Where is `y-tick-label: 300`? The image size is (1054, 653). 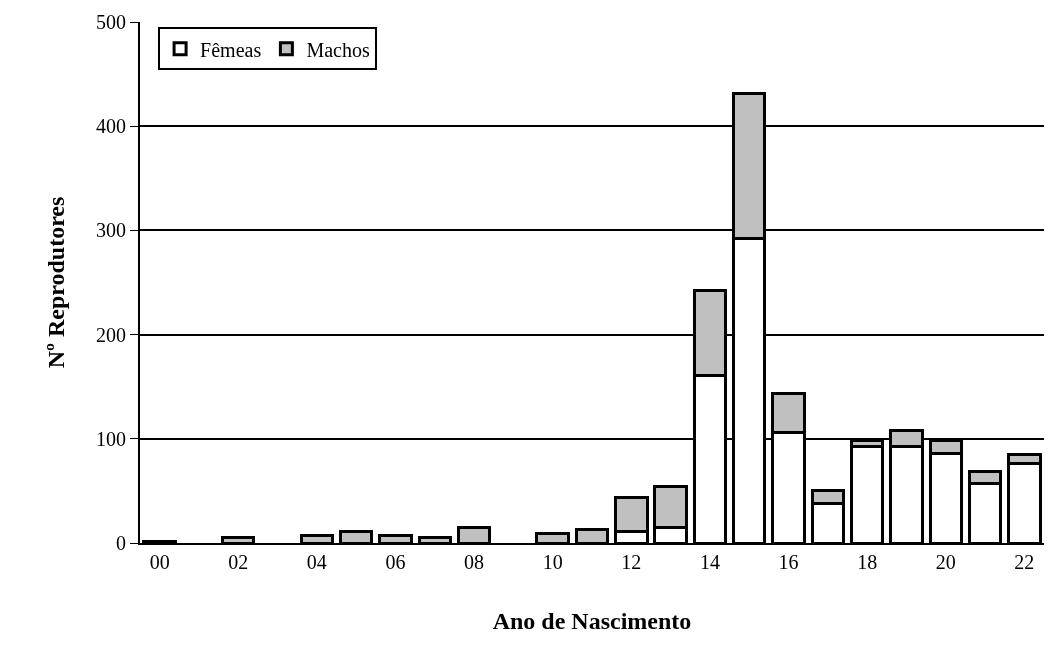
y-tick-label: 300 is located at coordinates (111, 230).